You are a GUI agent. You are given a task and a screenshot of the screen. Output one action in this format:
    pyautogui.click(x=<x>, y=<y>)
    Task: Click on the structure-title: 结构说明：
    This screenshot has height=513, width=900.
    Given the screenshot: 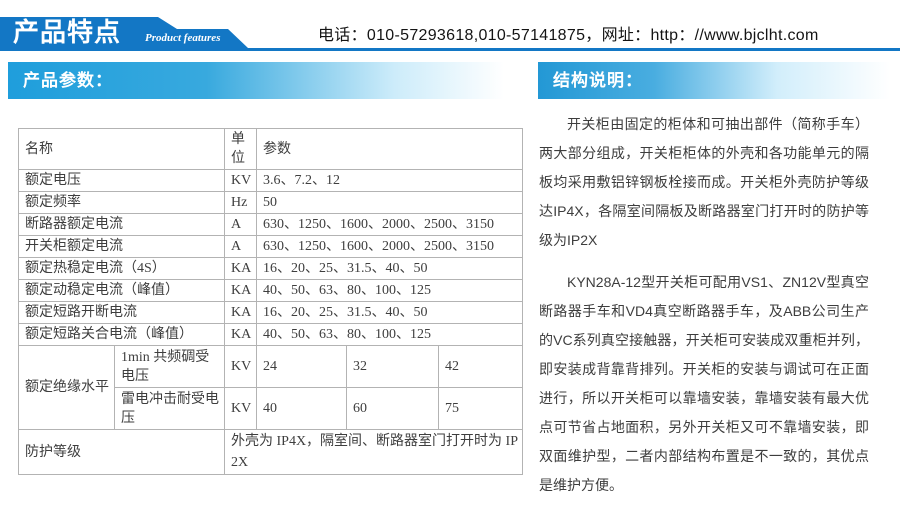 What is the action you would take?
    pyautogui.click(x=598, y=80)
    